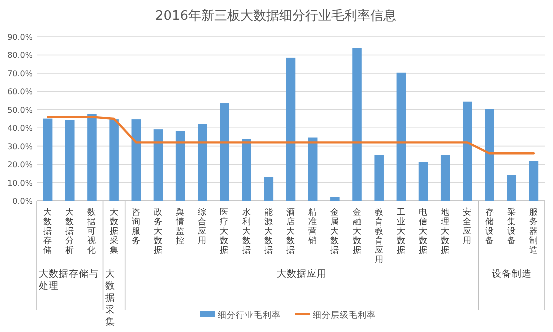 The height and width of the screenshot is (332, 553). Describe the element at coordinates (512, 274) in the screenshot. I see `text: 设备制造` at that location.